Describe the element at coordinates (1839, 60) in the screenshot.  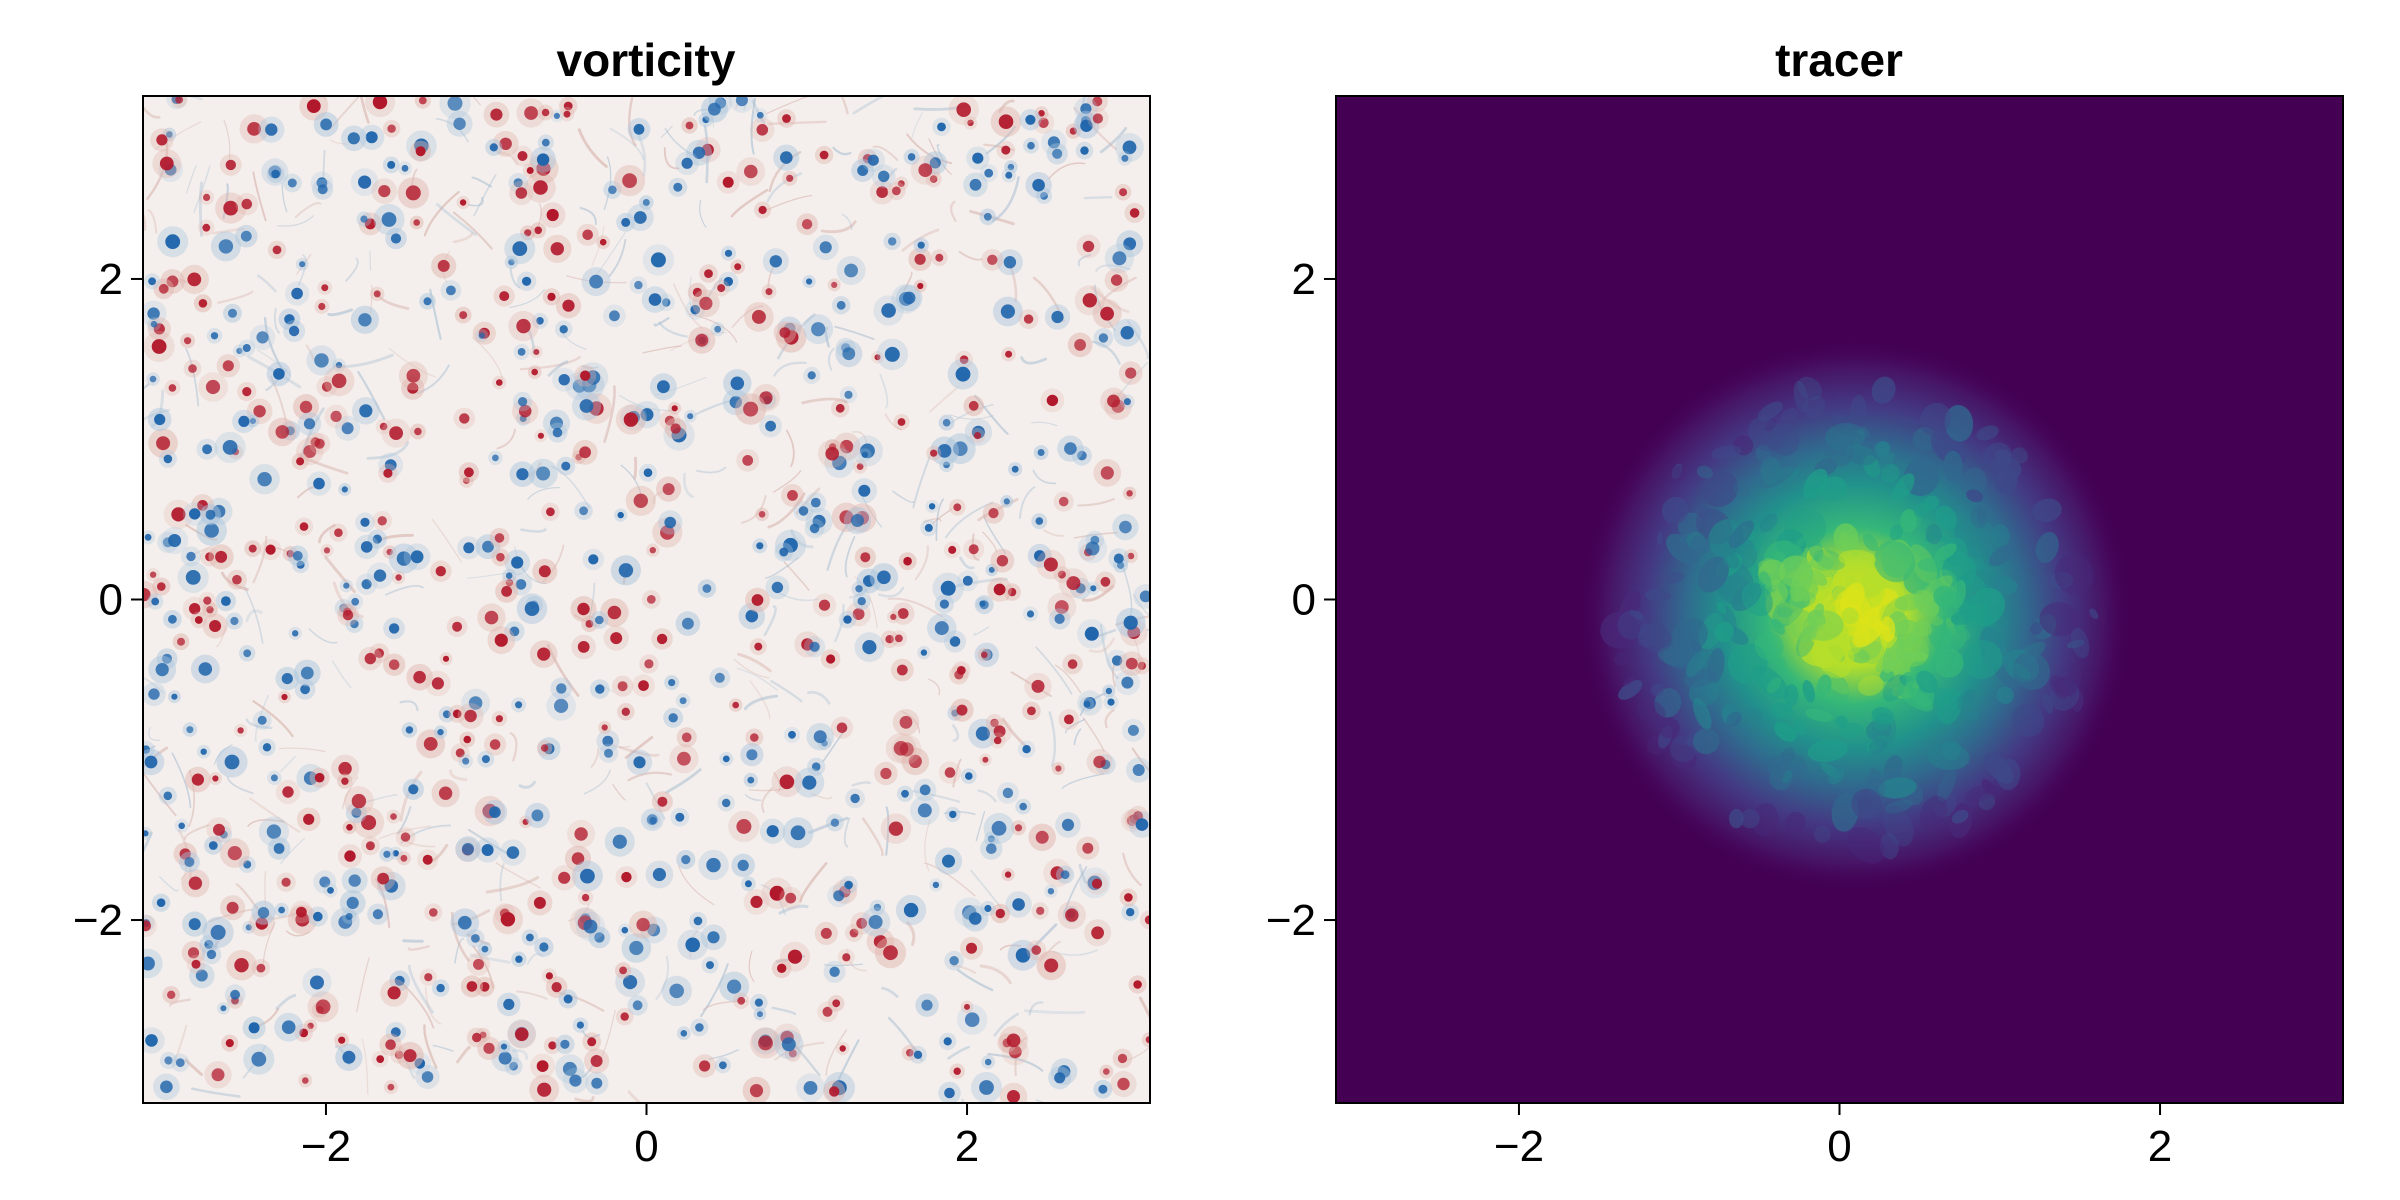
I see `panel-title: tracer` at that location.